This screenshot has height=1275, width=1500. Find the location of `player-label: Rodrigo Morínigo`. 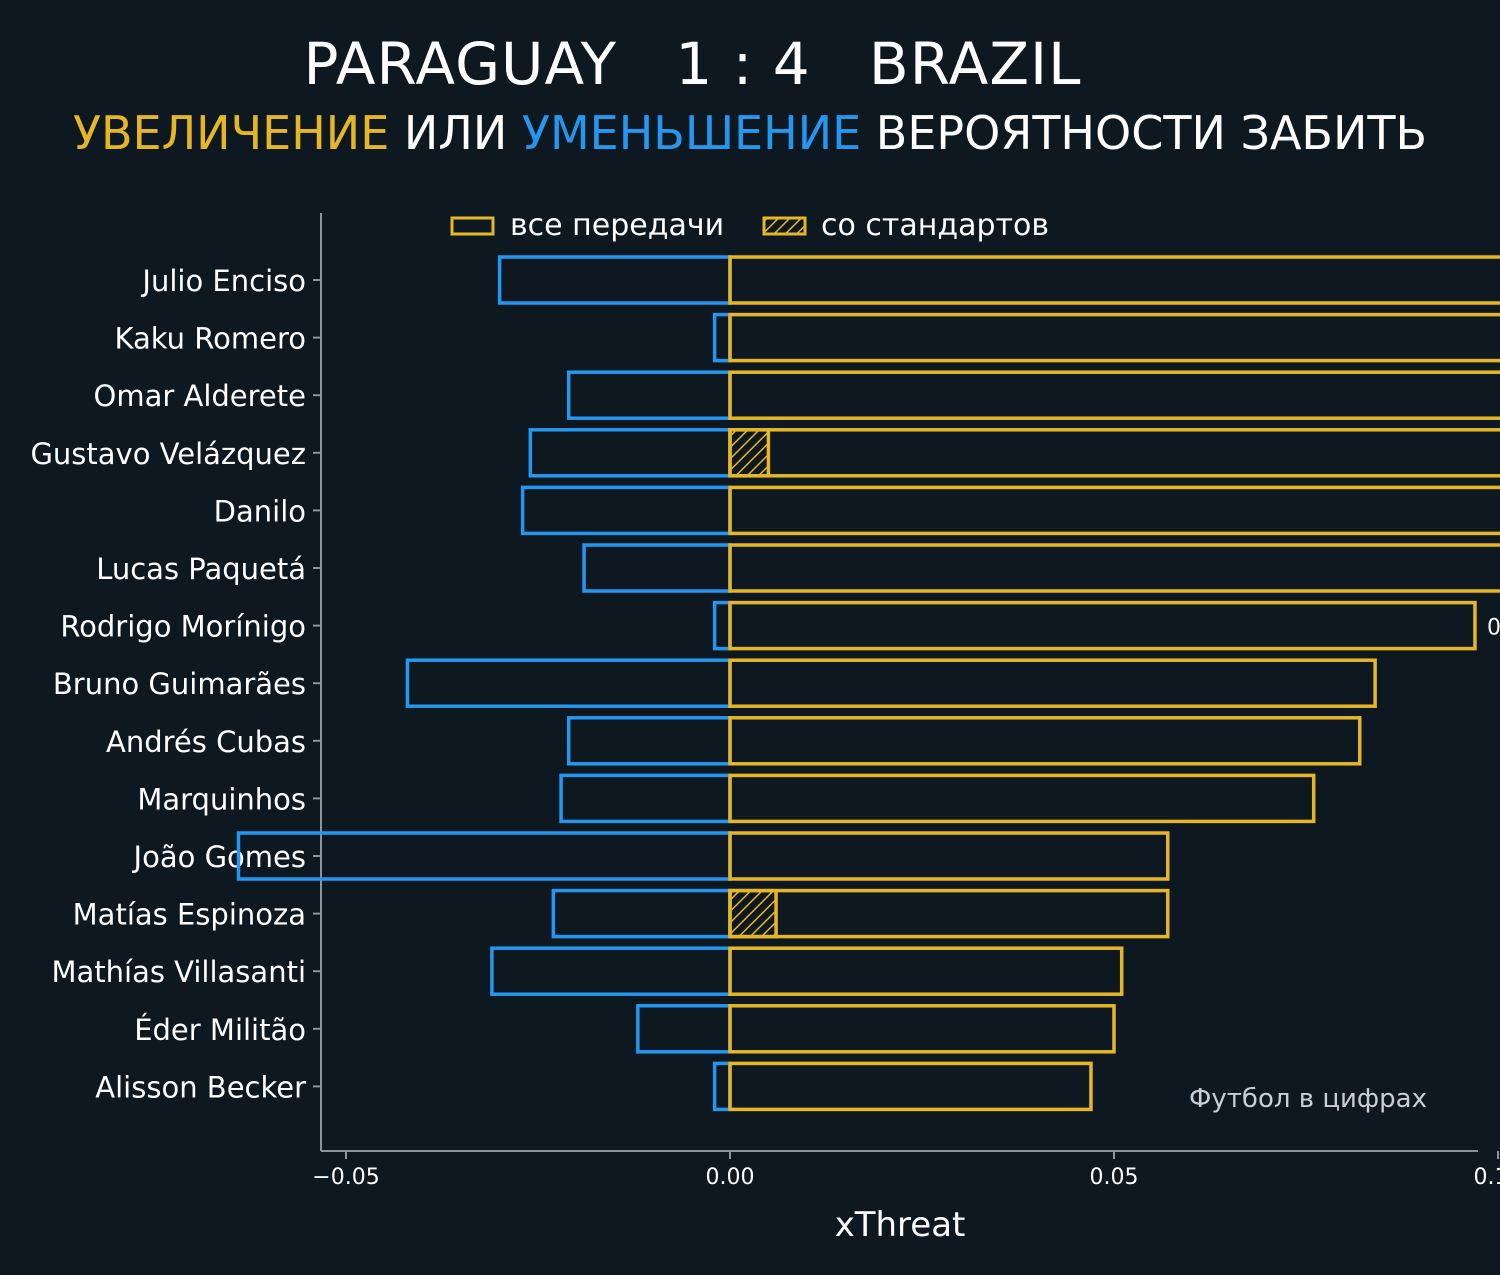

player-label: Rodrigo Morínigo is located at coordinates (183, 627).